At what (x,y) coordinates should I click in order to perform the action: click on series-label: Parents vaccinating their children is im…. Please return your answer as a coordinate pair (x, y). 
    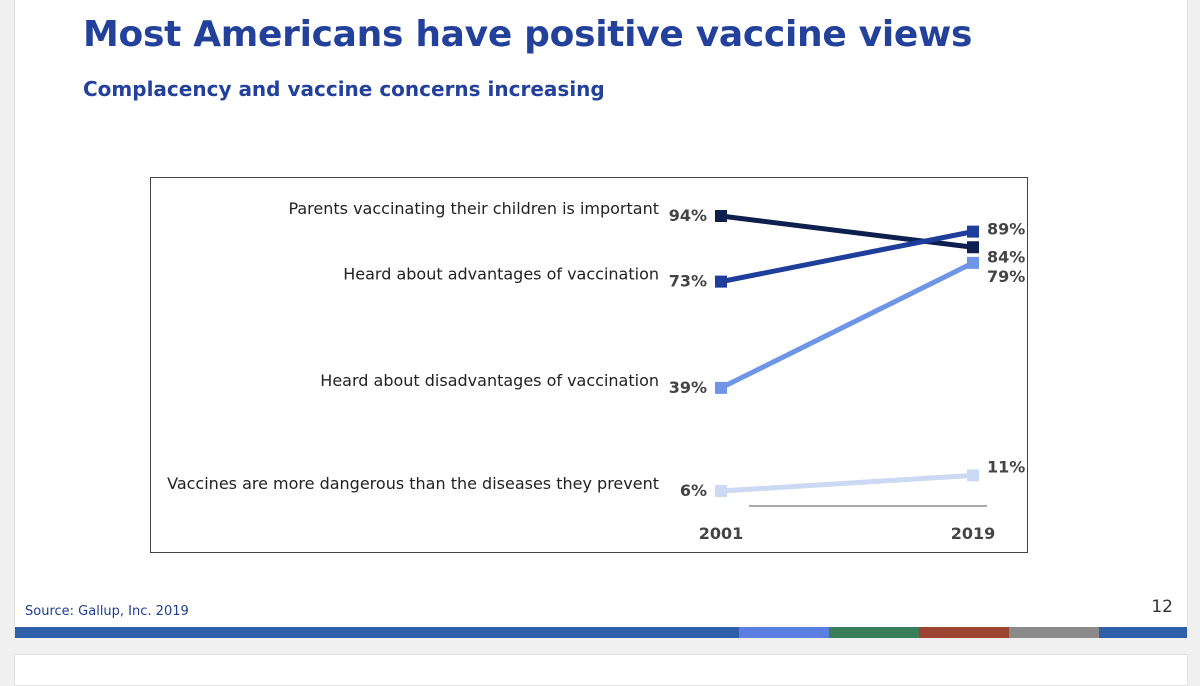
    Looking at the image, I should click on (473, 208).